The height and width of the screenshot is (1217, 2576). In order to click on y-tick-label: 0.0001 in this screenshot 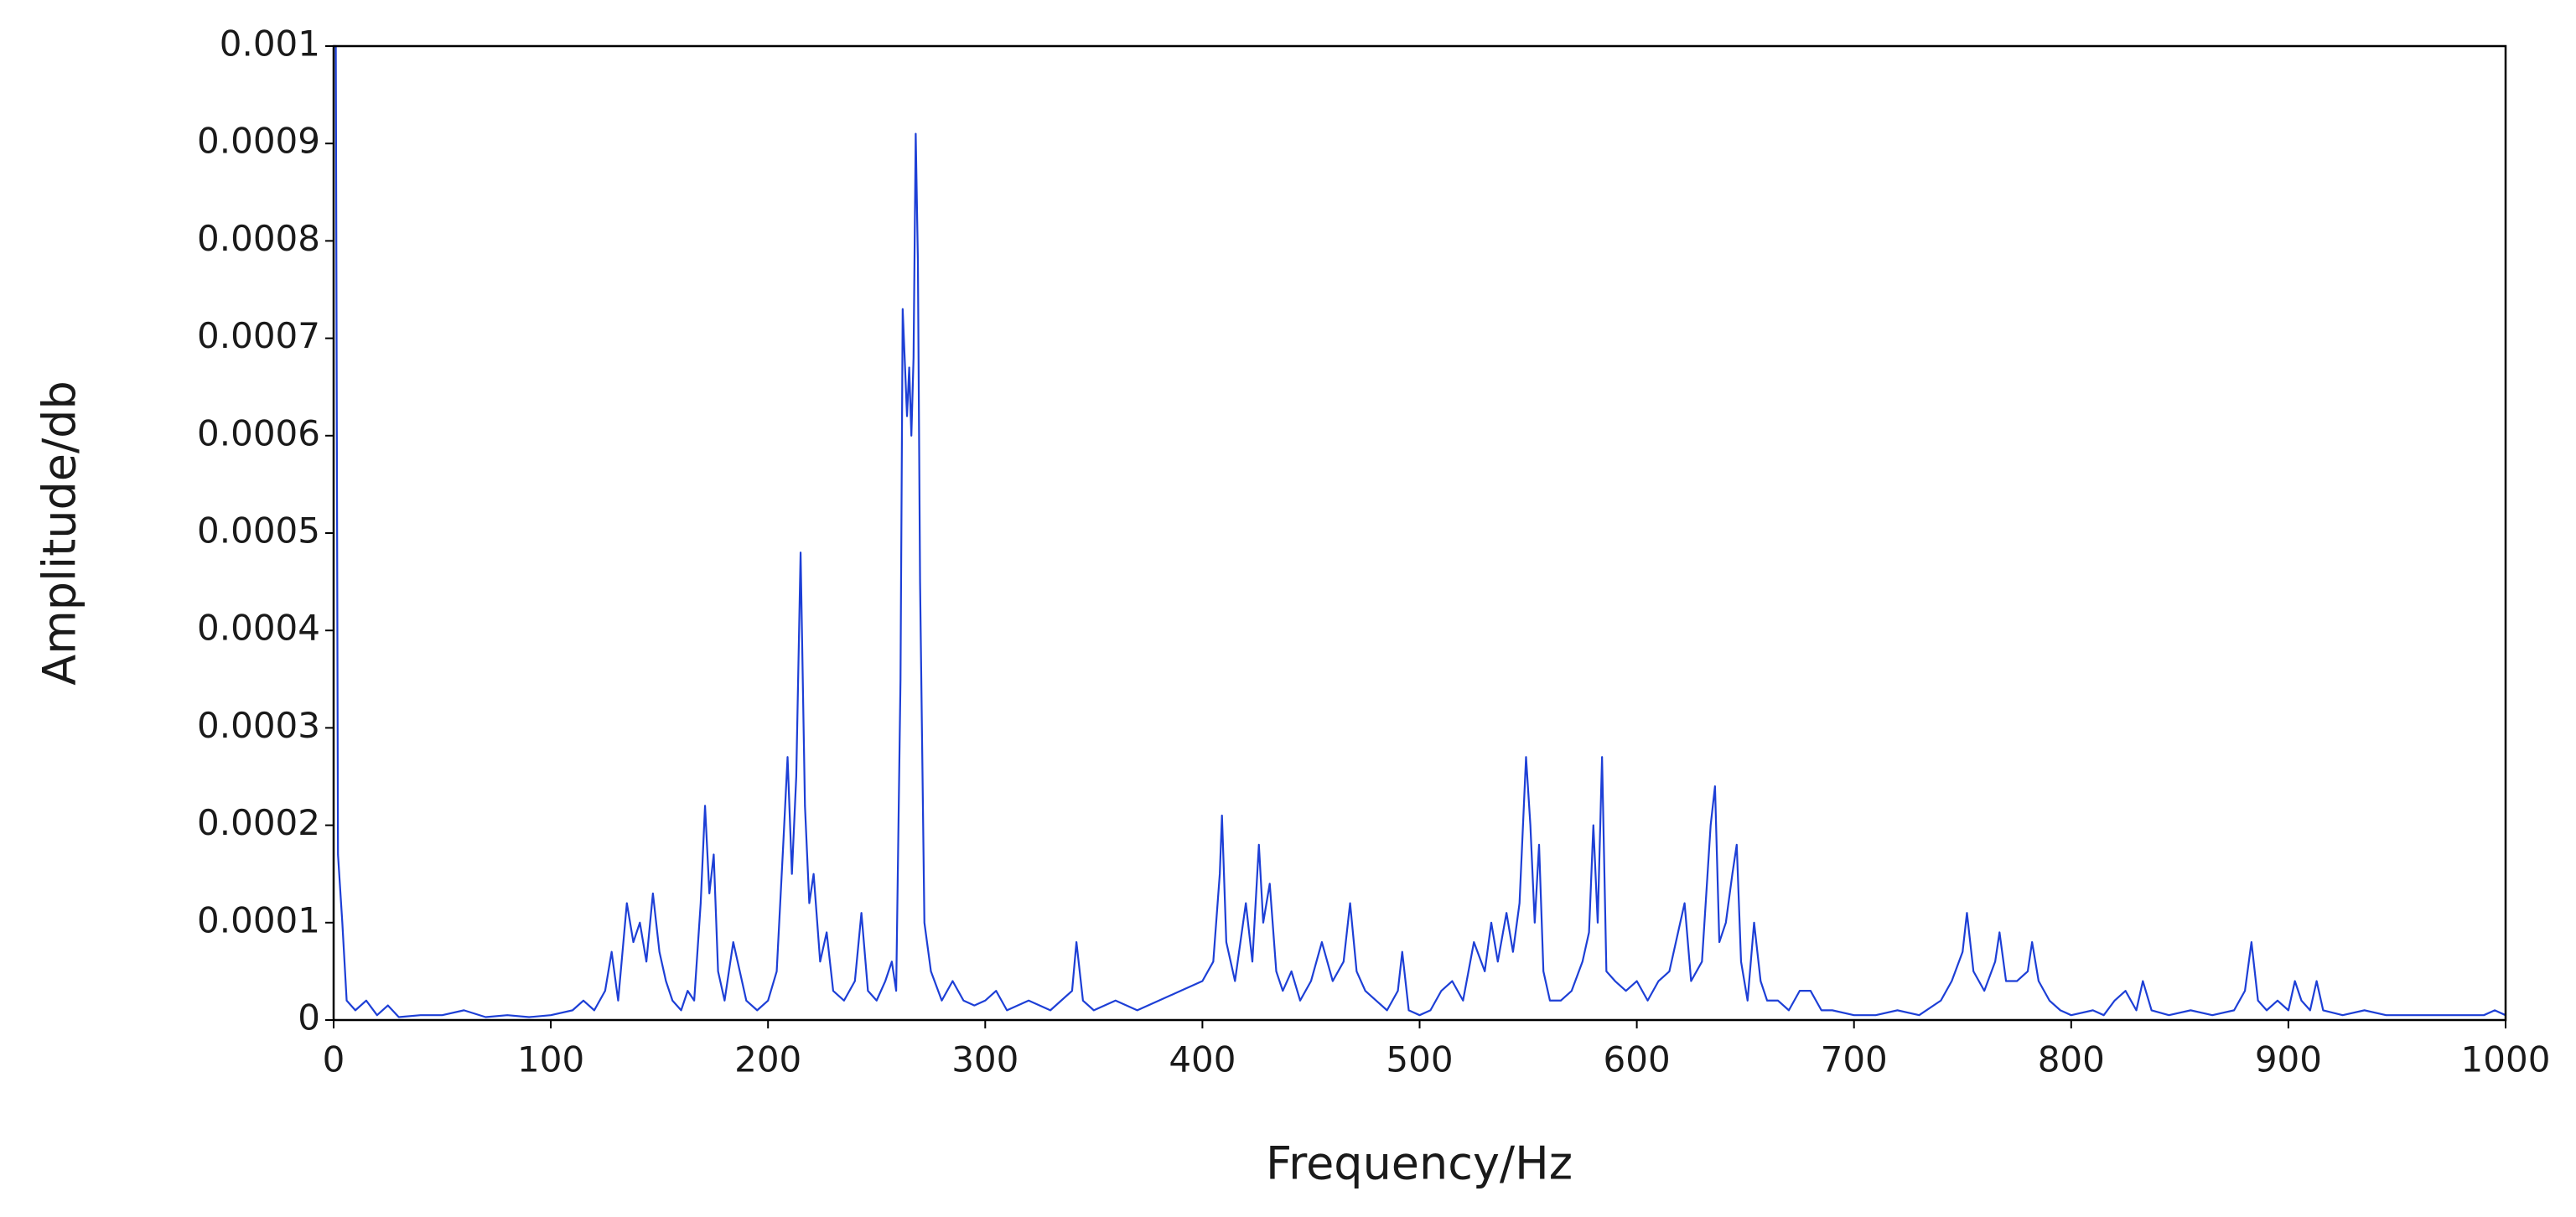, I will do `click(258, 919)`.